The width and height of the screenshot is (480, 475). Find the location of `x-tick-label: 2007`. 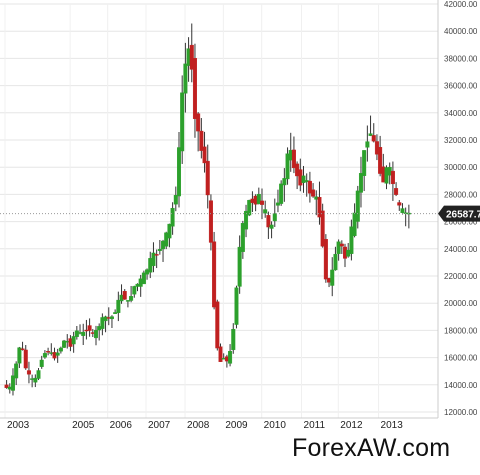

x-tick-label: 2007 is located at coordinates (159, 425).